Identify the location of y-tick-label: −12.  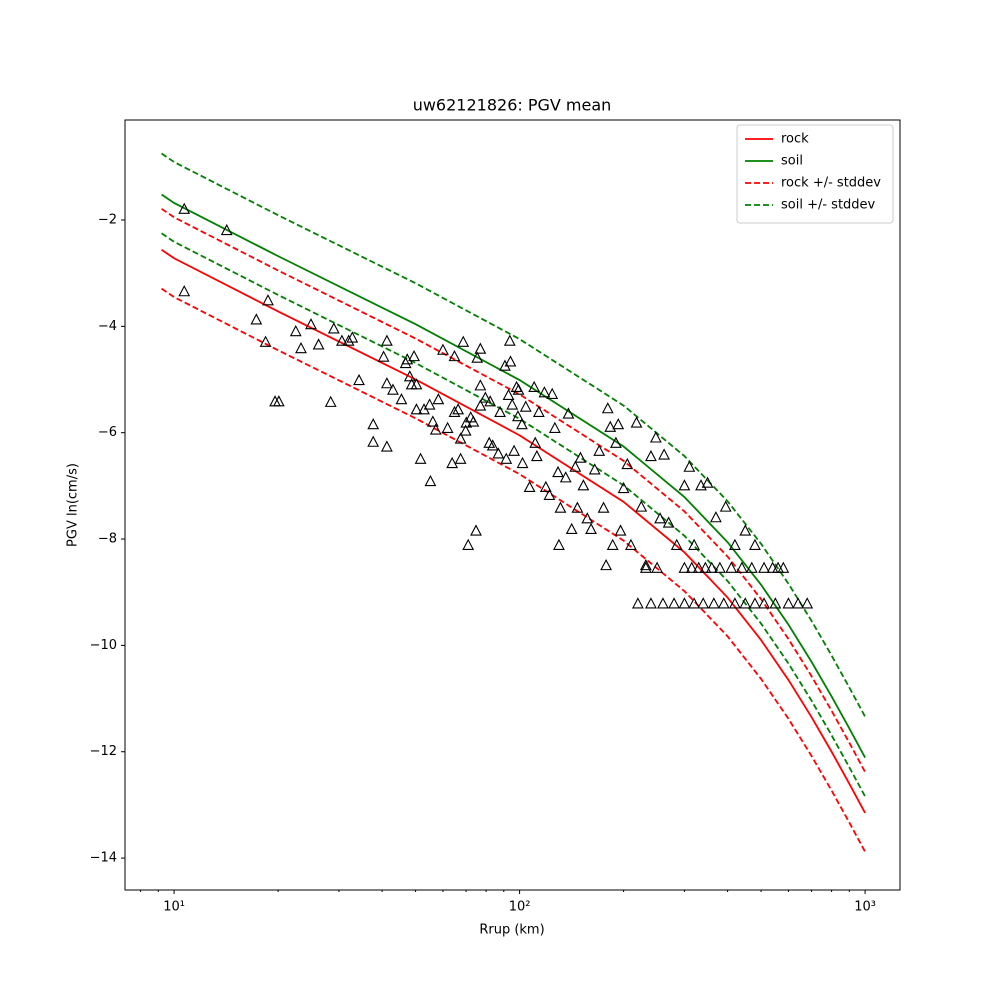
(103, 751).